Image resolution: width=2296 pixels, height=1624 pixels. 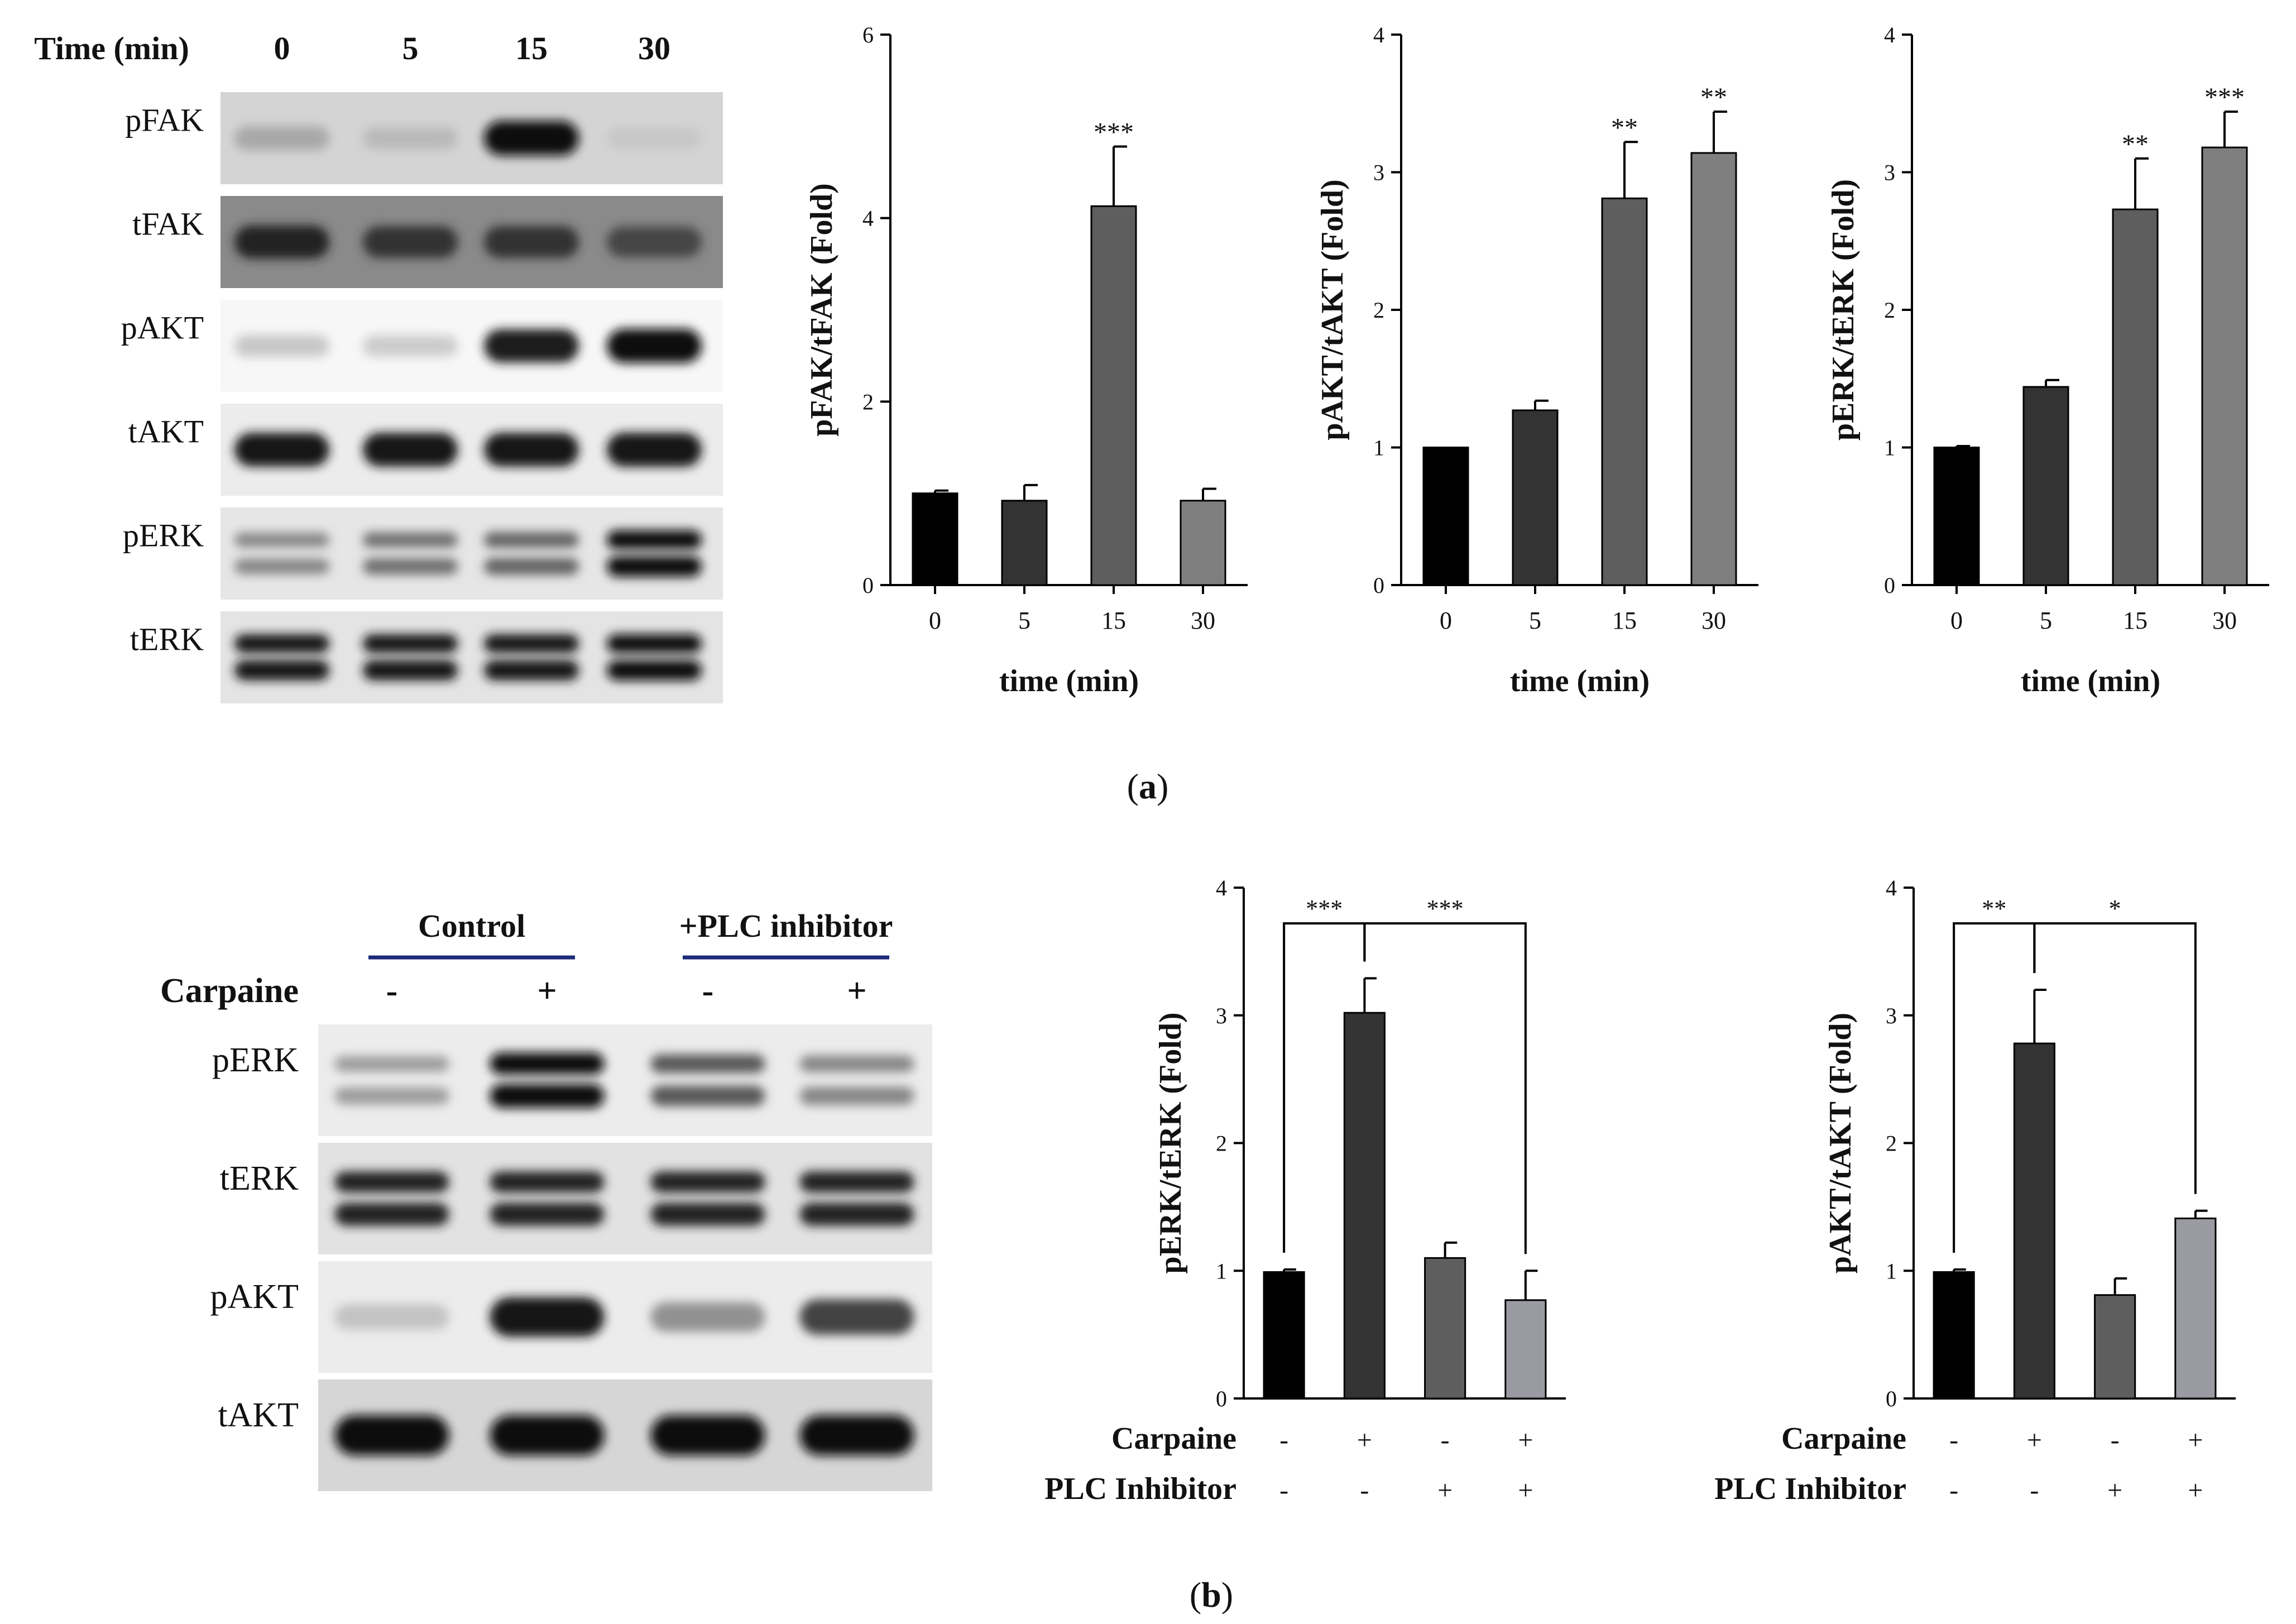 I want to click on blot-row-label: pFAK, so click(x=164, y=120).